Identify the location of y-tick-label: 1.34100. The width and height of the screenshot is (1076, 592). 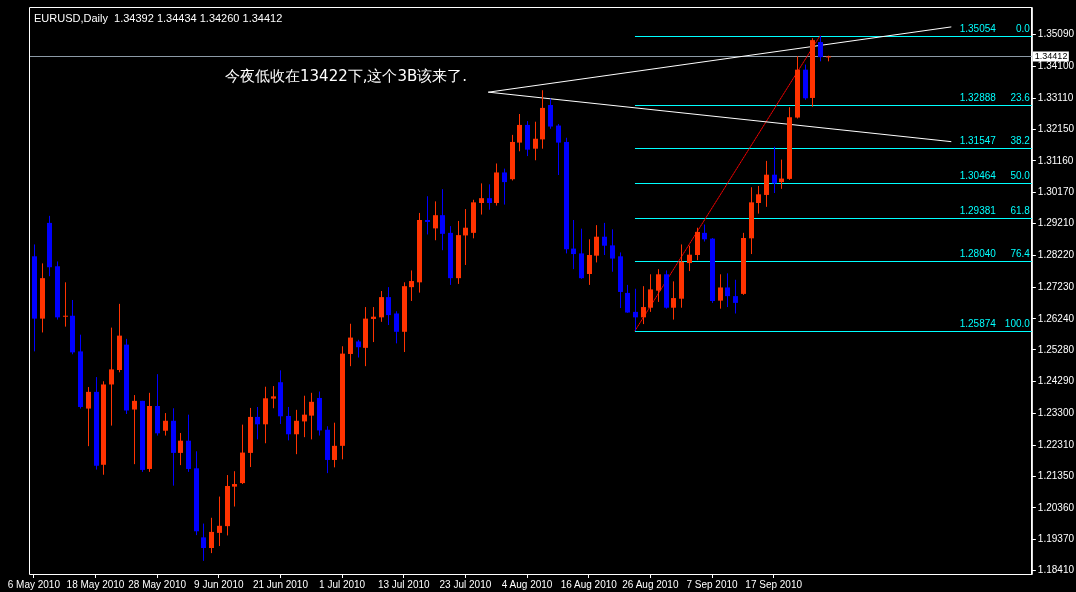
(1056, 66).